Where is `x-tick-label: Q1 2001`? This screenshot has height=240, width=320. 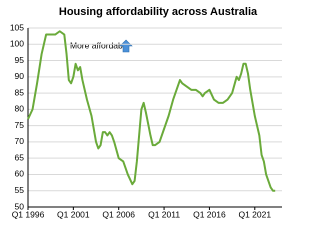
x-tick-label: Q1 2001 is located at coordinates (73, 214).